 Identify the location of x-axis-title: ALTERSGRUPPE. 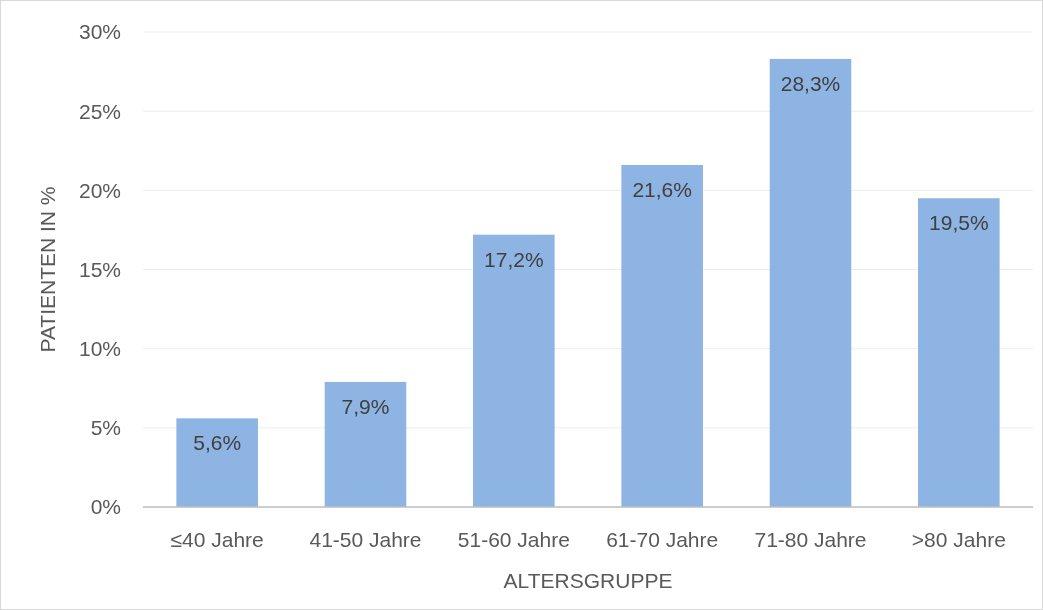
(588, 580).